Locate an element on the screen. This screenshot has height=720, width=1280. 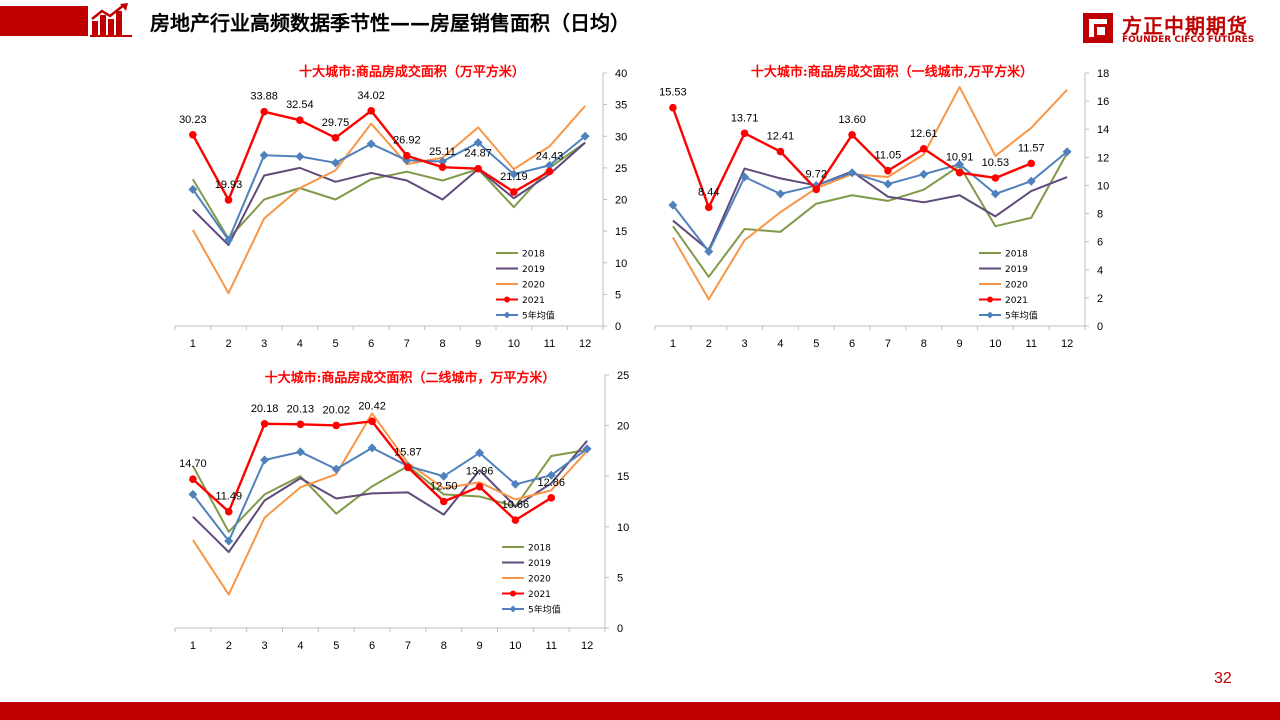
data-label: 13.71 is located at coordinates (745, 118).